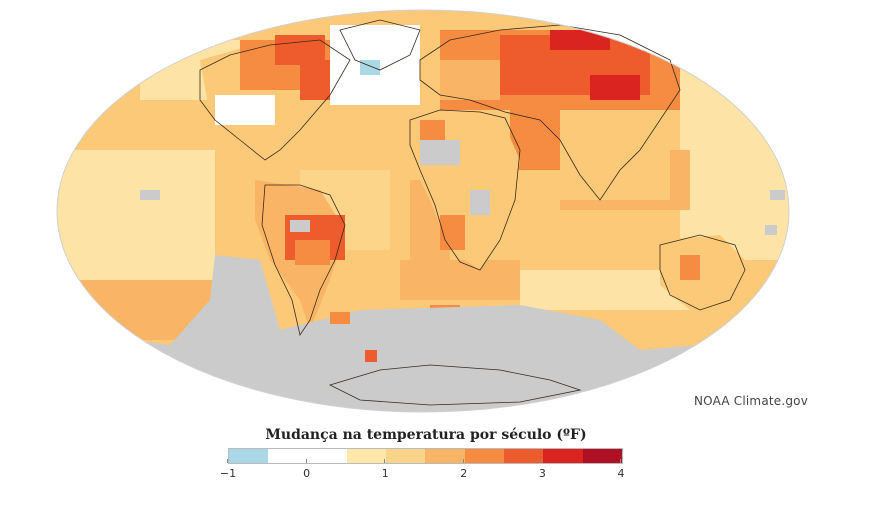 This screenshot has width=873, height=507. Describe the element at coordinates (426, 435) in the screenshot. I see `legend-title: Mudança na temperatura por século (ºF)` at that location.